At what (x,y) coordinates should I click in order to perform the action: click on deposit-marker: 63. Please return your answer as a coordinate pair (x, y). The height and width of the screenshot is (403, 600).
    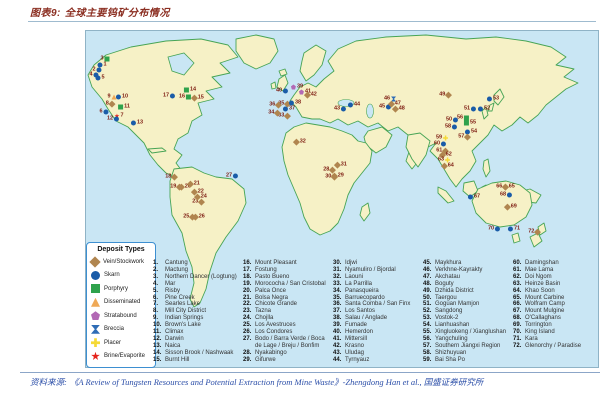
    Looking at the image, I should click on (444, 159).